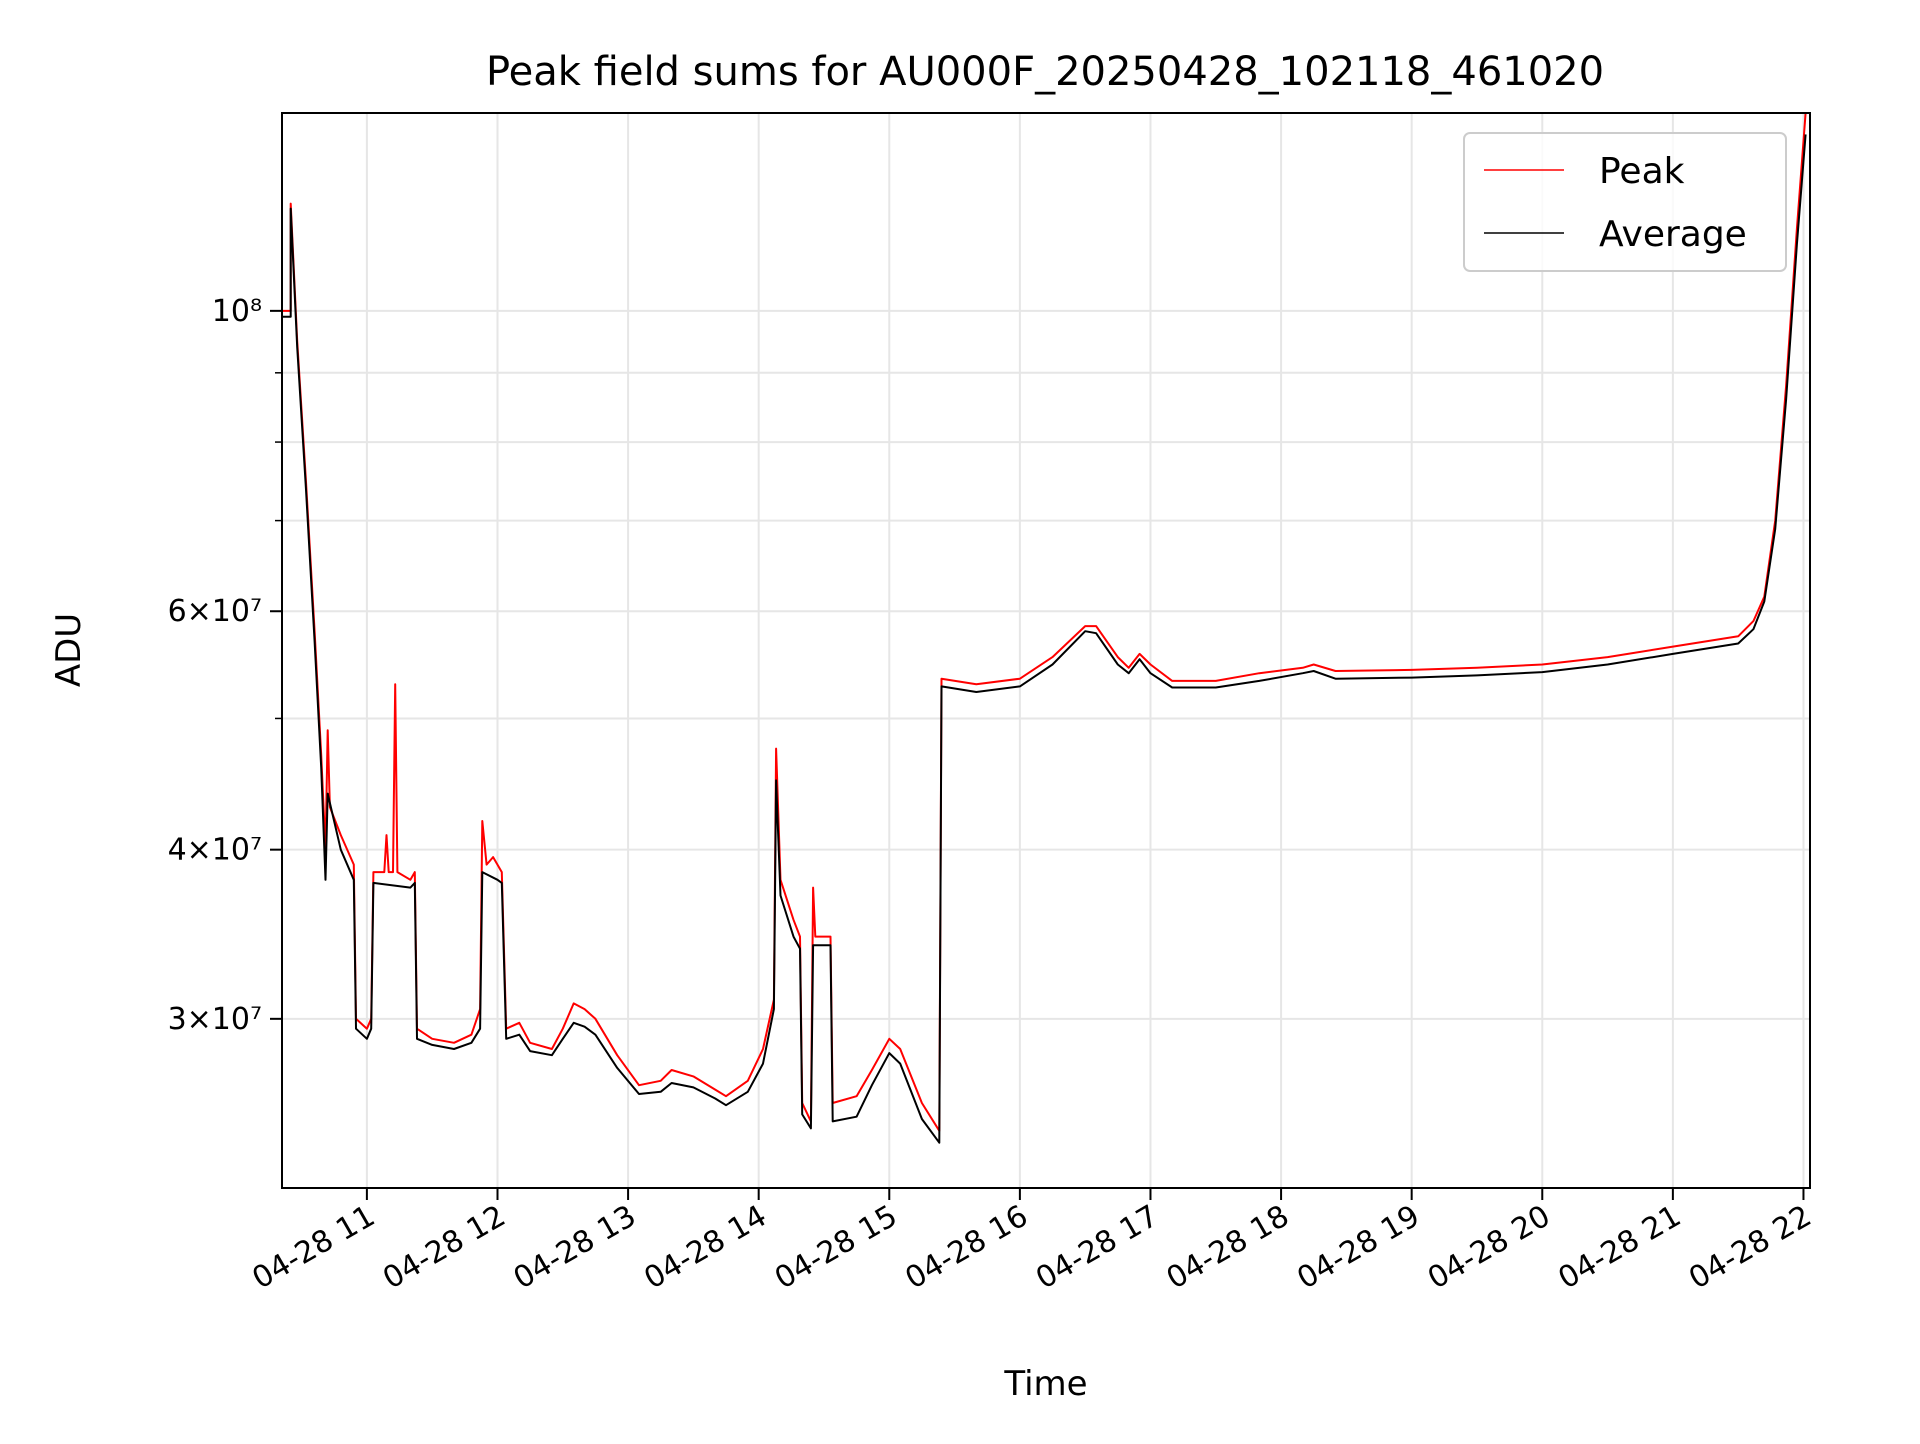  What do you see at coordinates (1673, 234) in the screenshot?
I see `legend-label-average: Average` at bounding box center [1673, 234].